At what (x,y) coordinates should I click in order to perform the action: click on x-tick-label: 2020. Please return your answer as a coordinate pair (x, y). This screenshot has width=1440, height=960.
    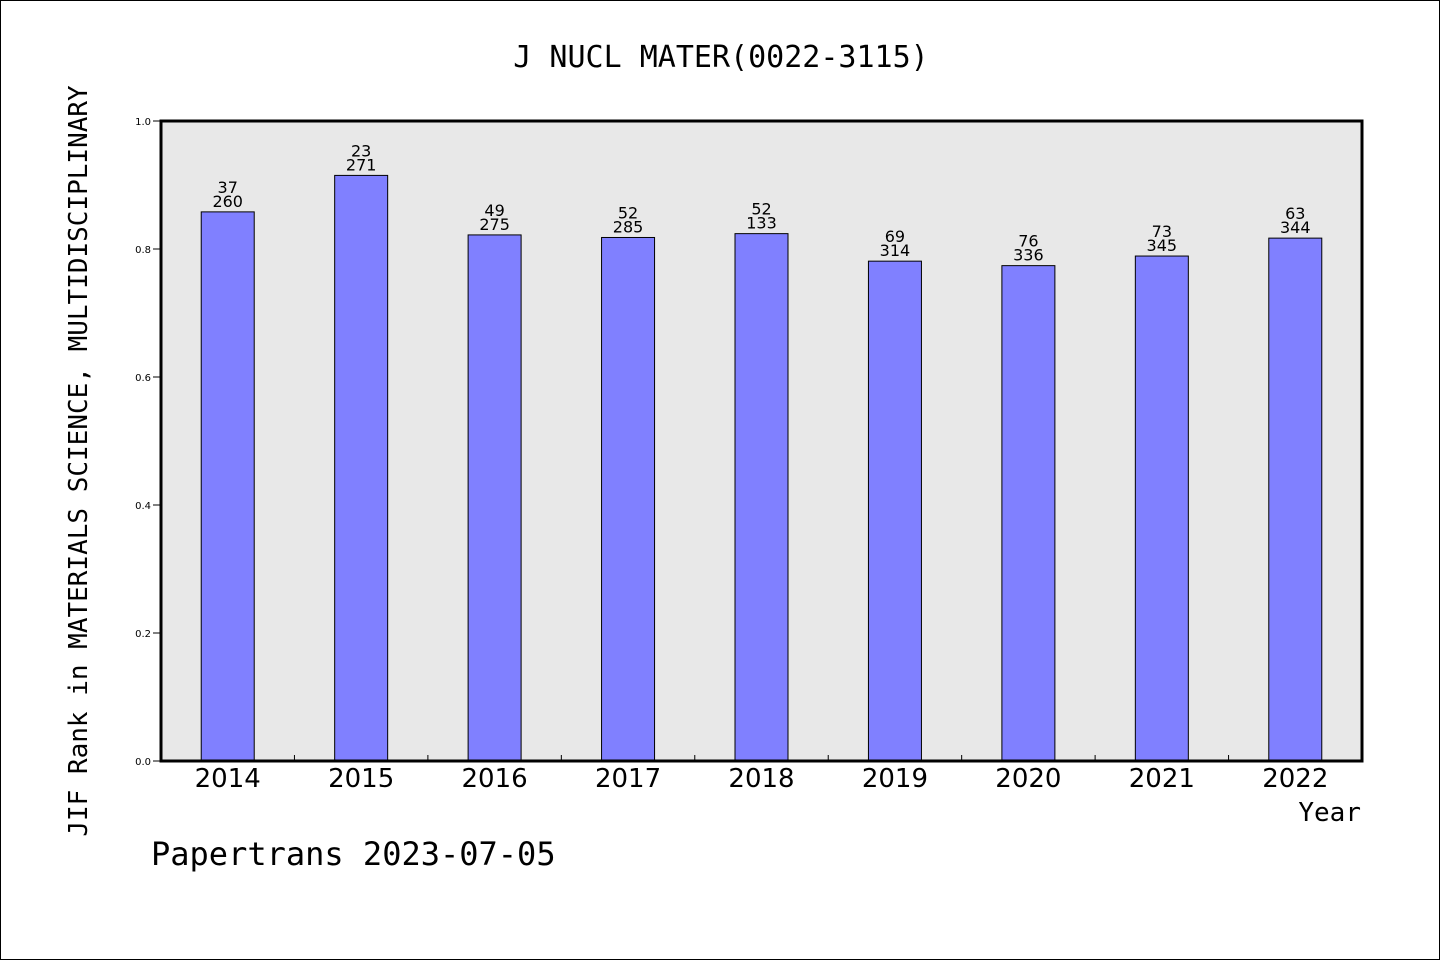
    Looking at the image, I should click on (1028, 779).